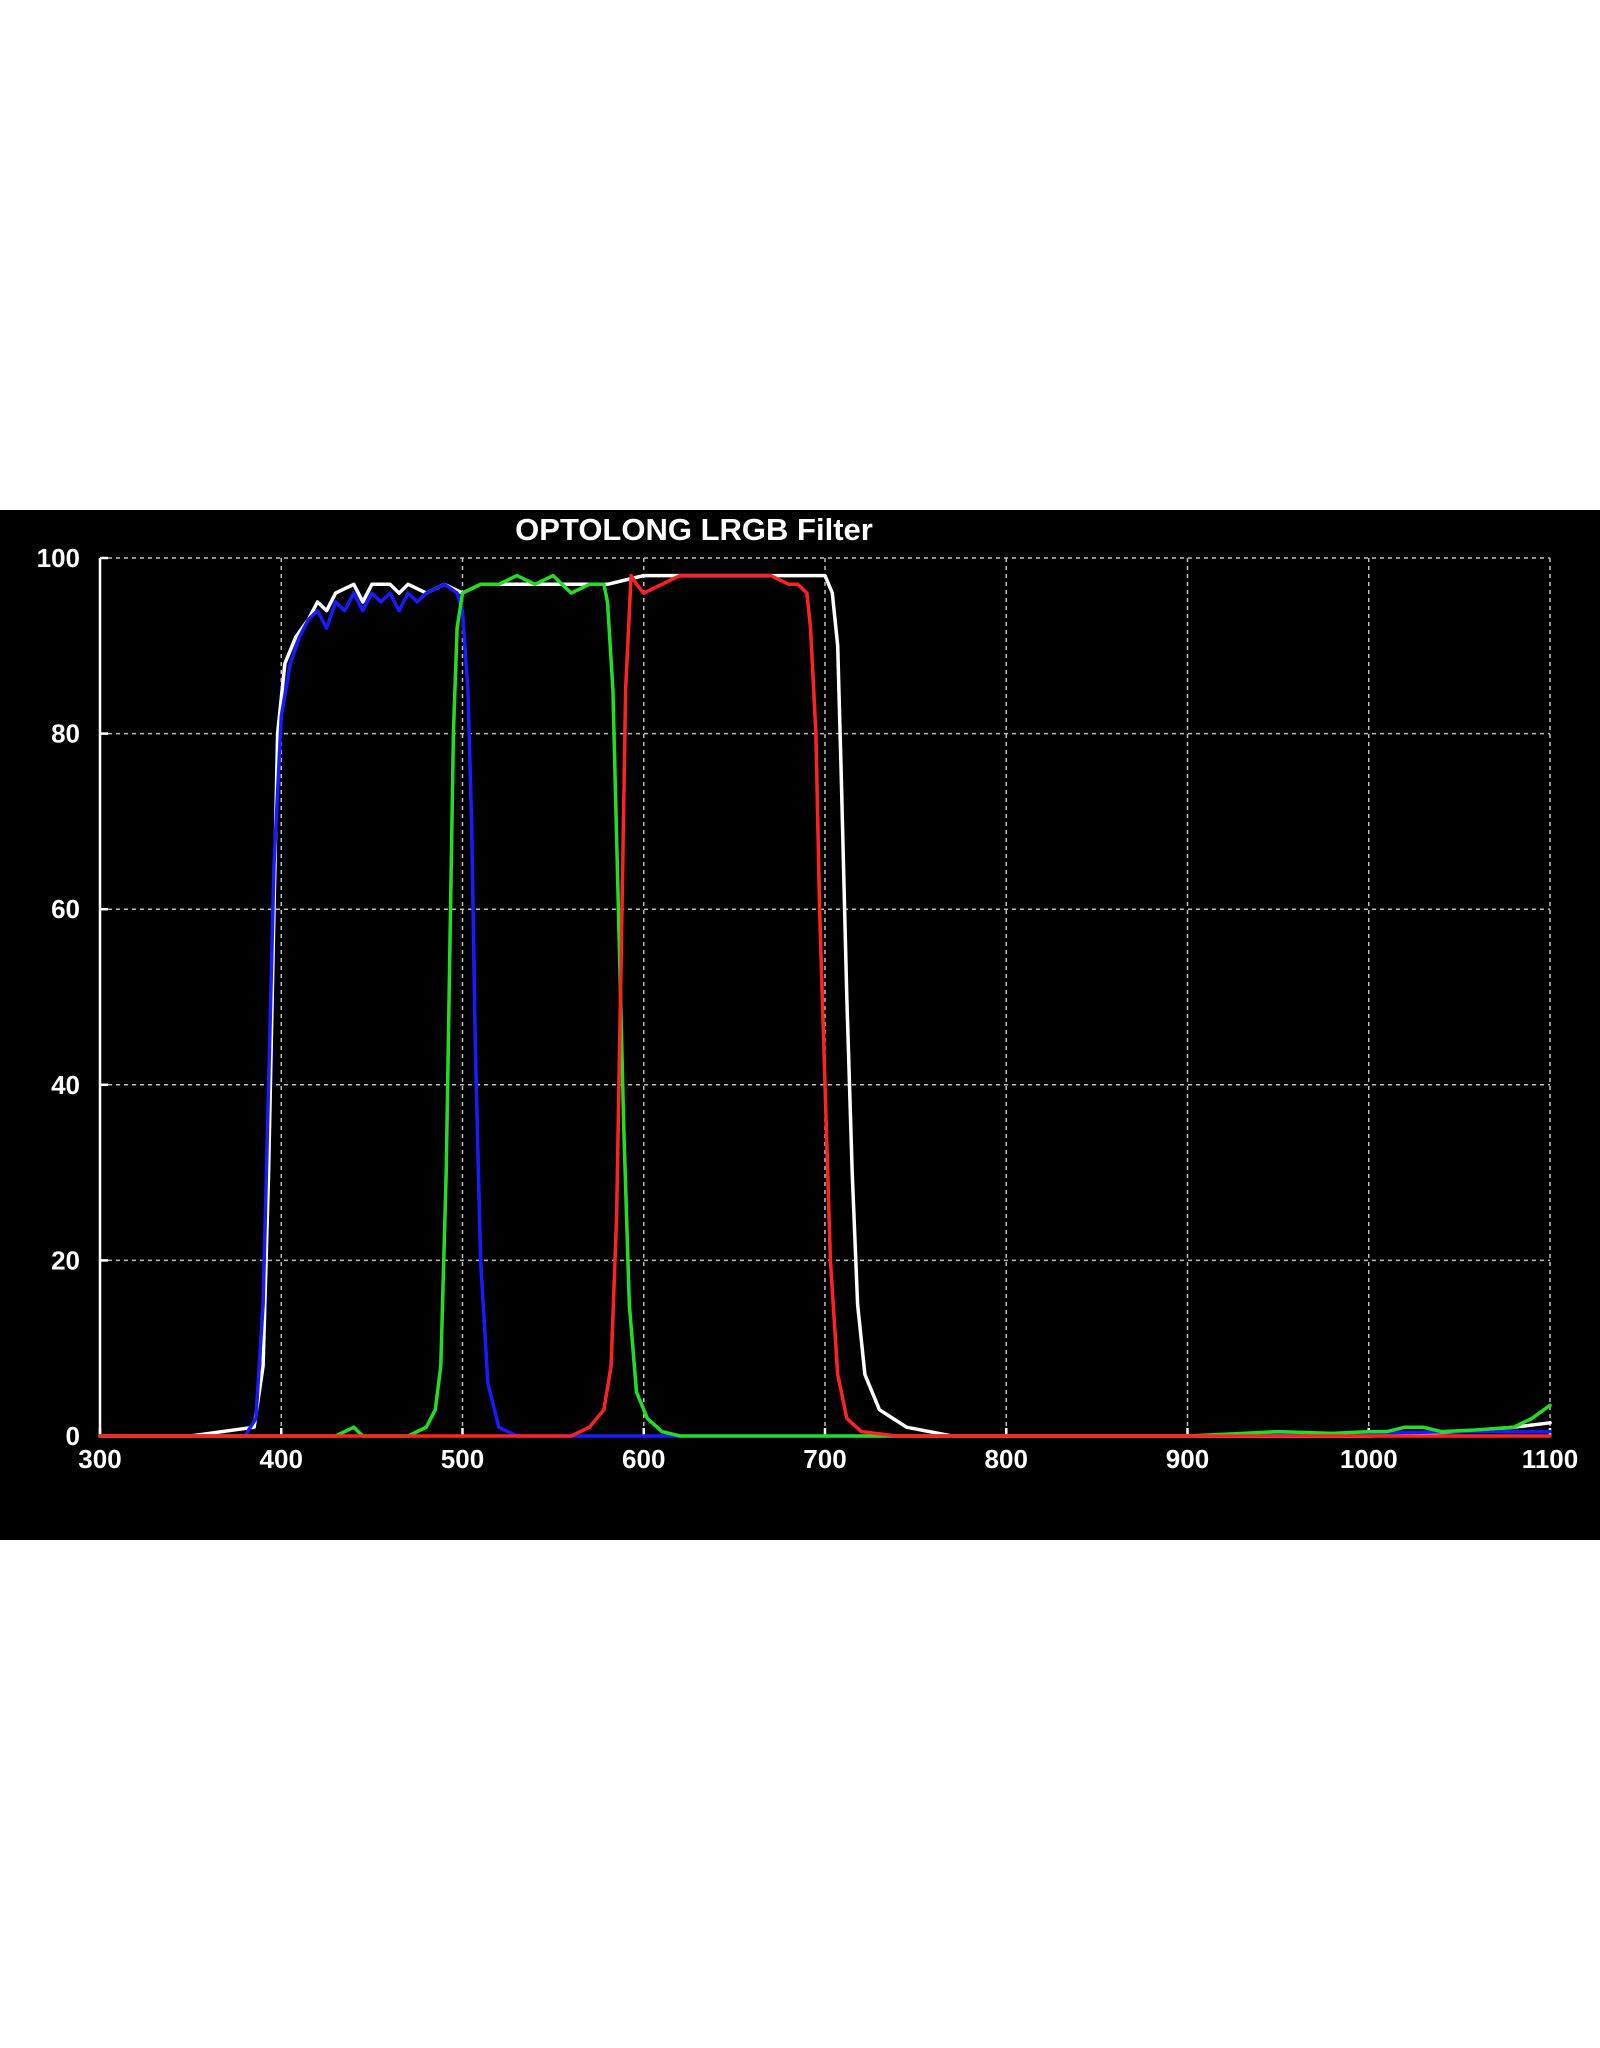 The width and height of the screenshot is (1600, 2048). Describe the element at coordinates (643, 1459) in the screenshot. I see `x-tick-label: 600` at that location.